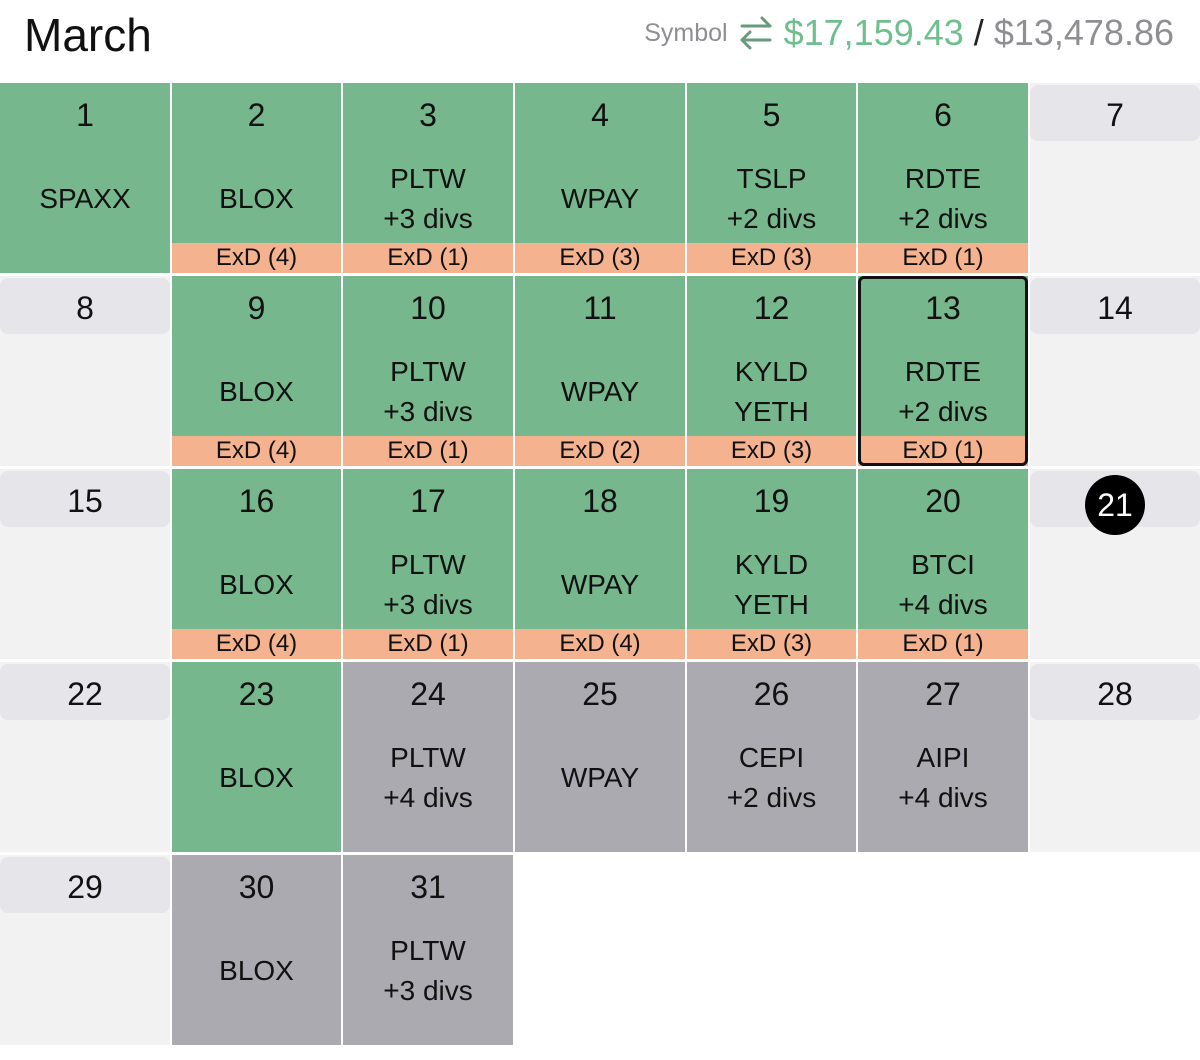 The width and height of the screenshot is (1200, 1060). I want to click on day-number: 14, so click(1115, 308).